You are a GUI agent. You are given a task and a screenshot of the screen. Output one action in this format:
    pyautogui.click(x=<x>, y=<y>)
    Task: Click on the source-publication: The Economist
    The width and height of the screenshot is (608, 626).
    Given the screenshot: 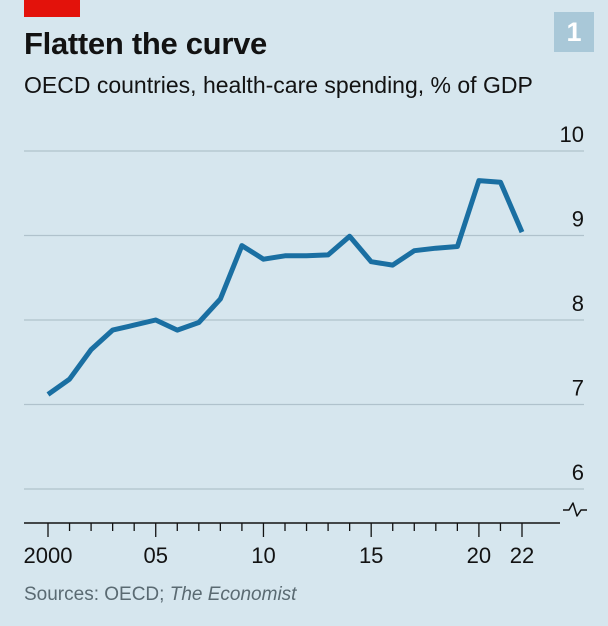 What is the action you would take?
    pyautogui.click(x=233, y=594)
    